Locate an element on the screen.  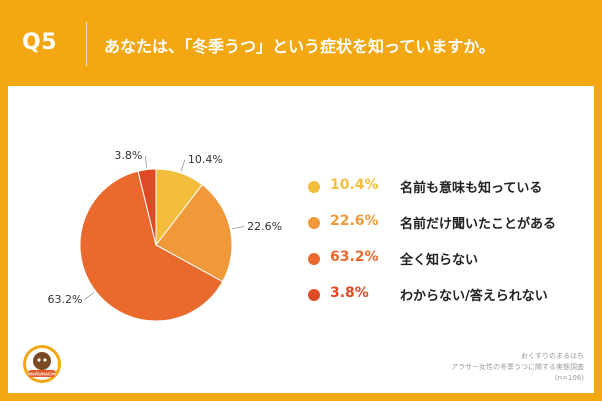
pharmacy-mascot-logo-icon: MARUHACHI is located at coordinates (42, 364).